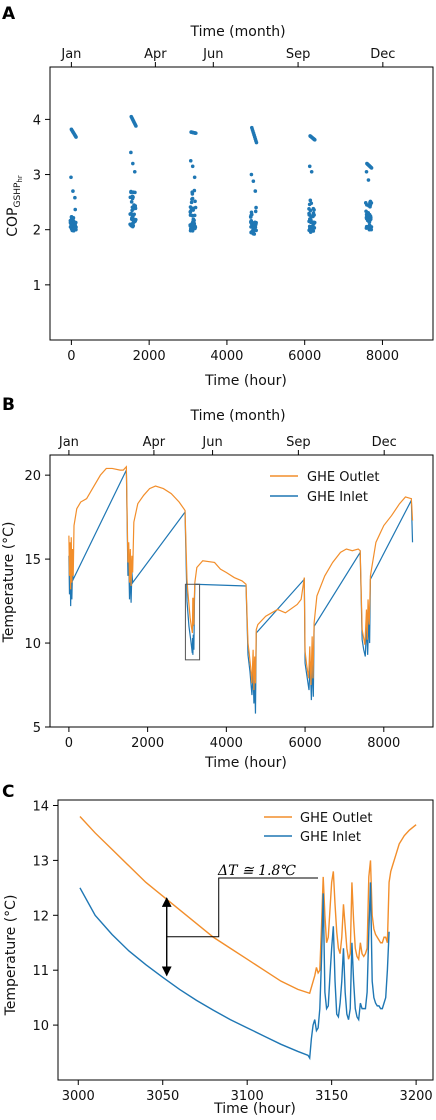 This screenshot has width=436, height=1120. I want to click on chart-c-delta-leader, so click(242, 907).